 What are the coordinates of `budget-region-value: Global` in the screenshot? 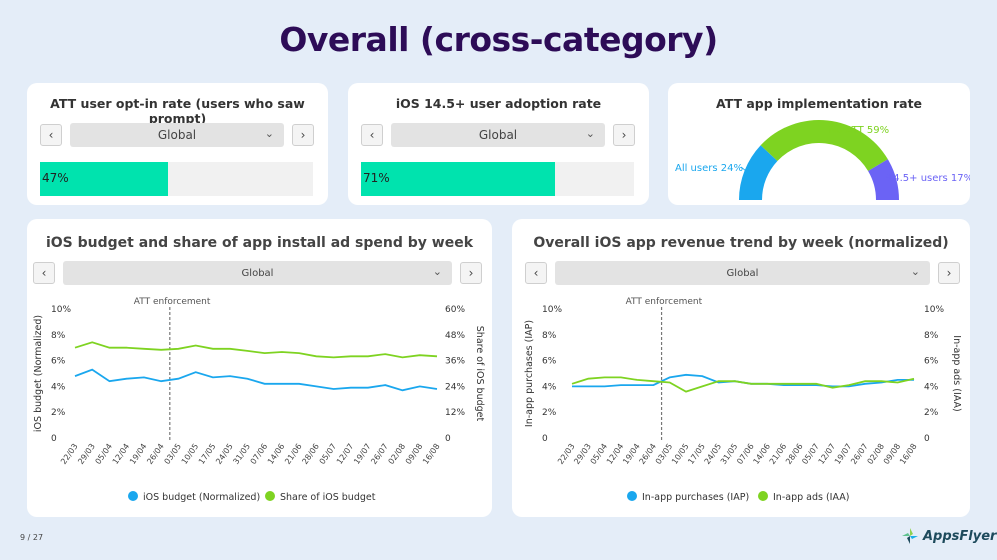 It's located at (257, 273).